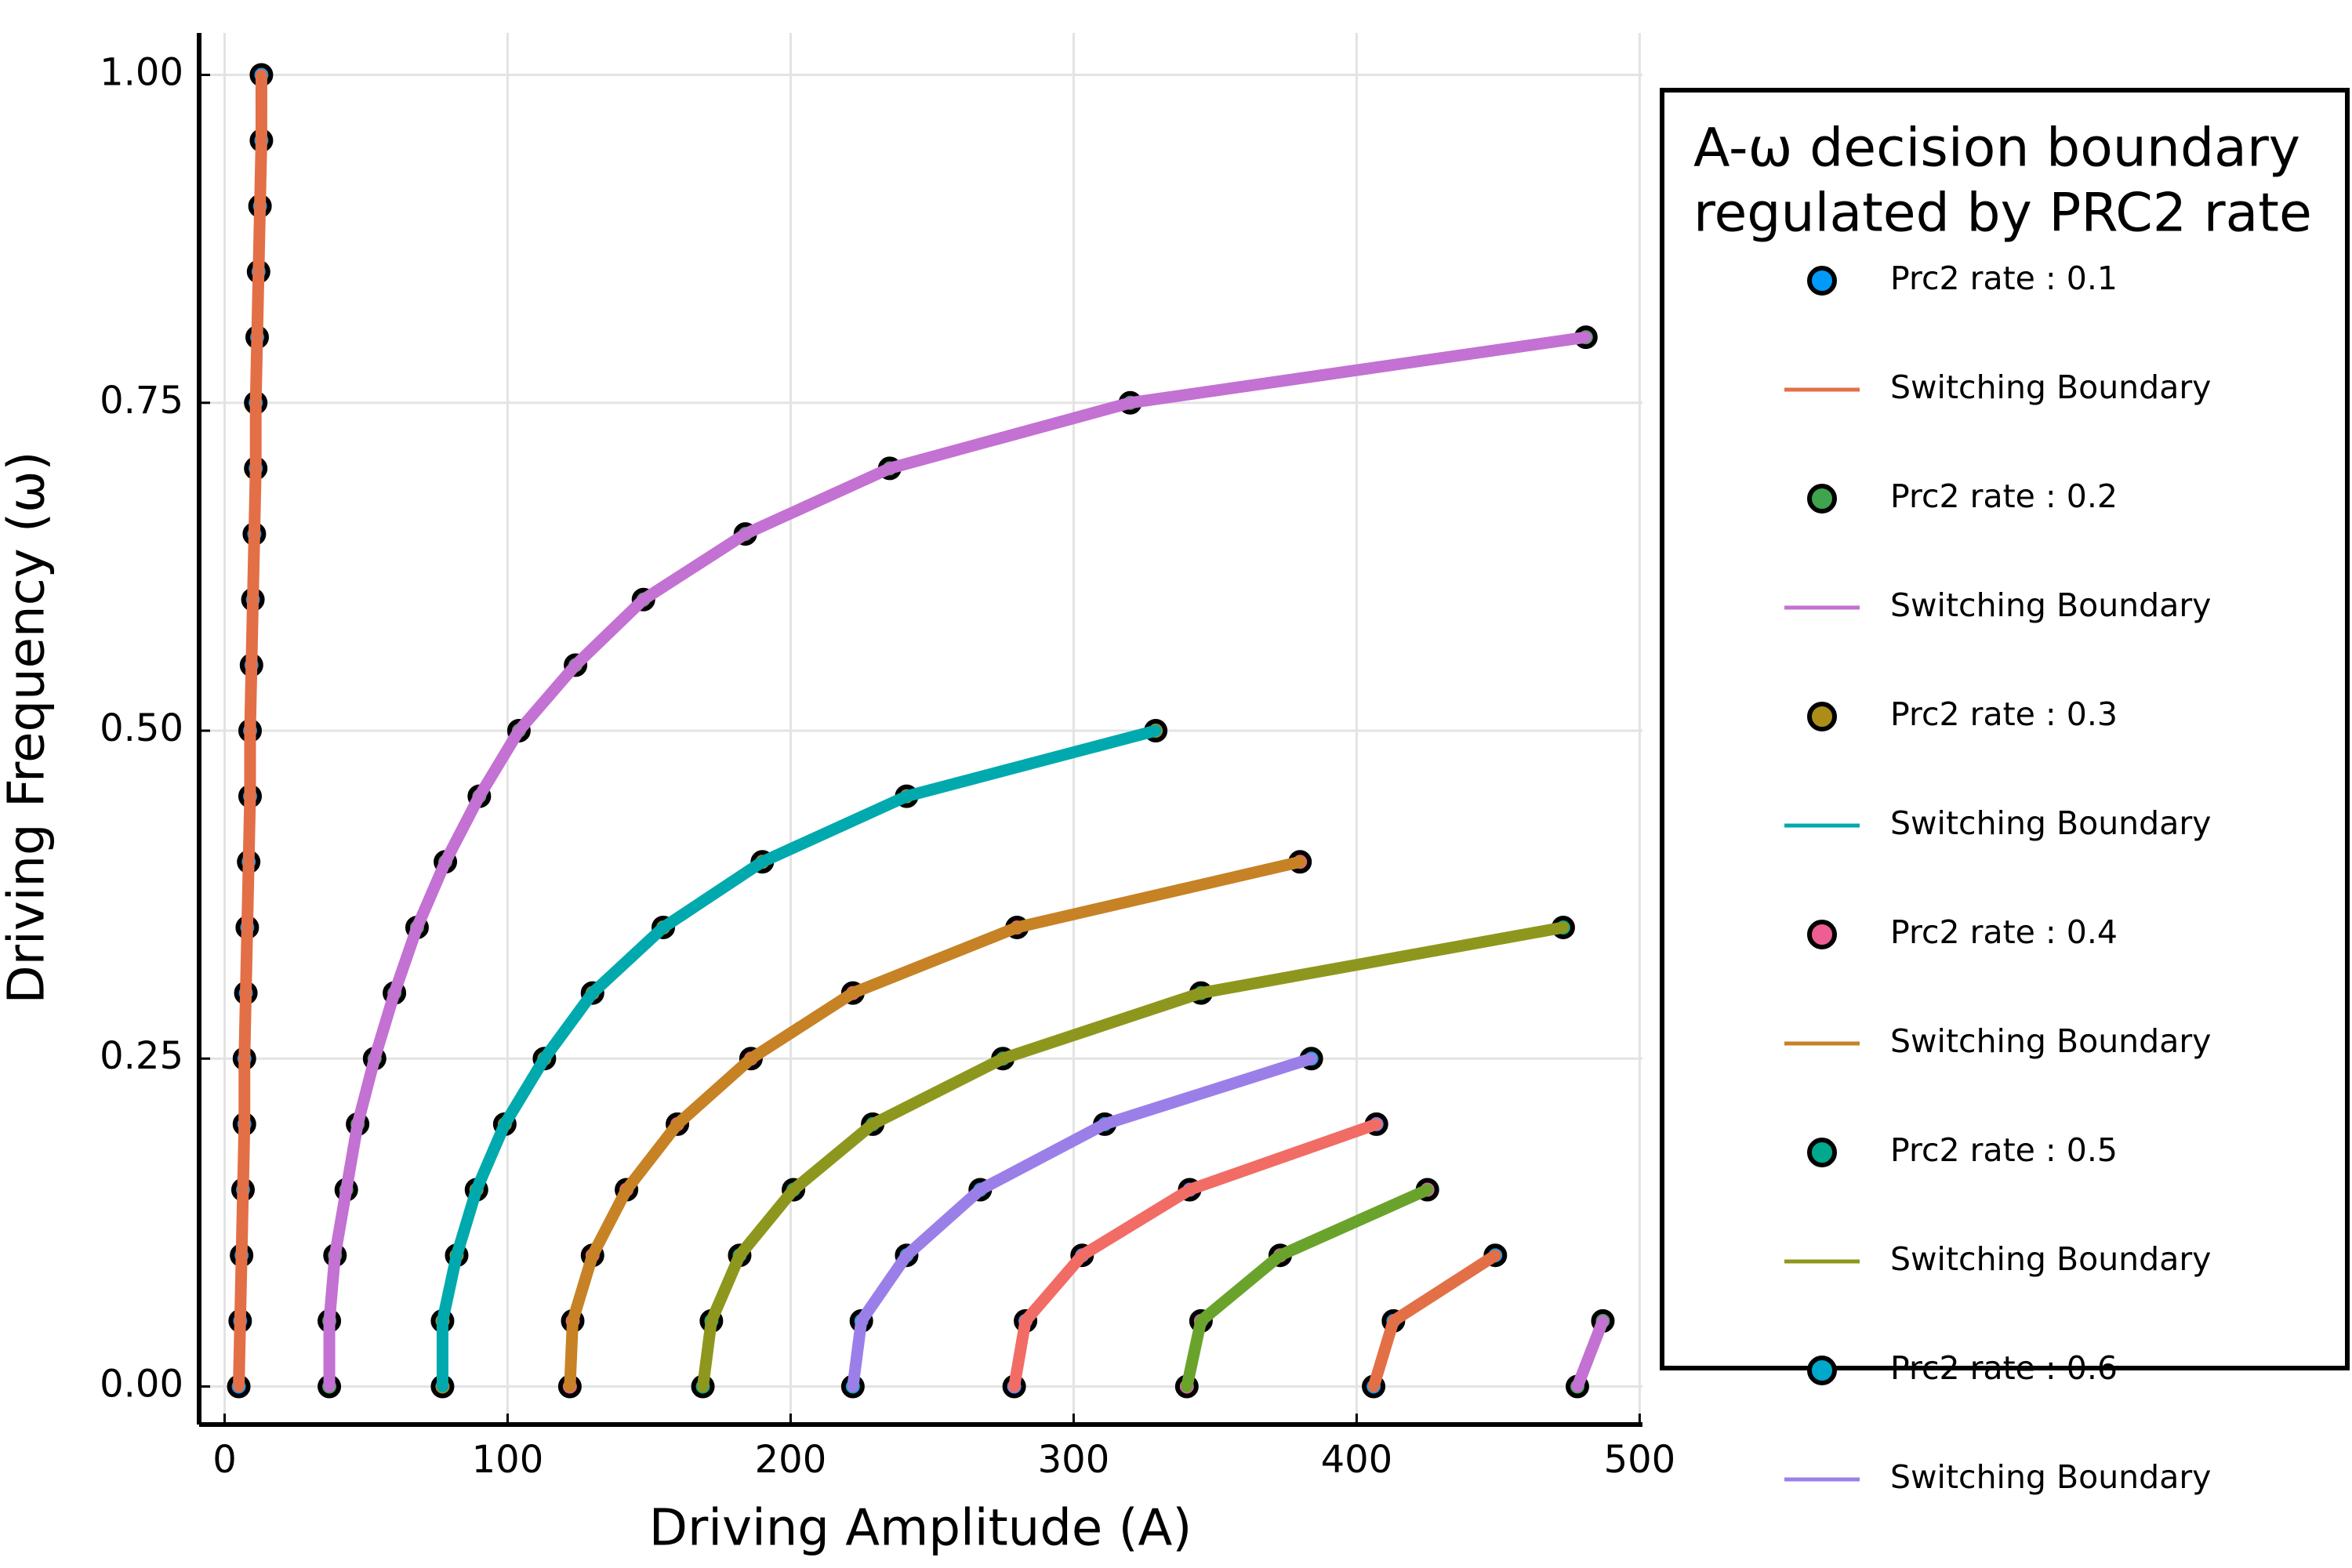 The image size is (2352, 1568). Describe the element at coordinates (141, 401) in the screenshot. I see `y-tick-label: 0.75` at that location.